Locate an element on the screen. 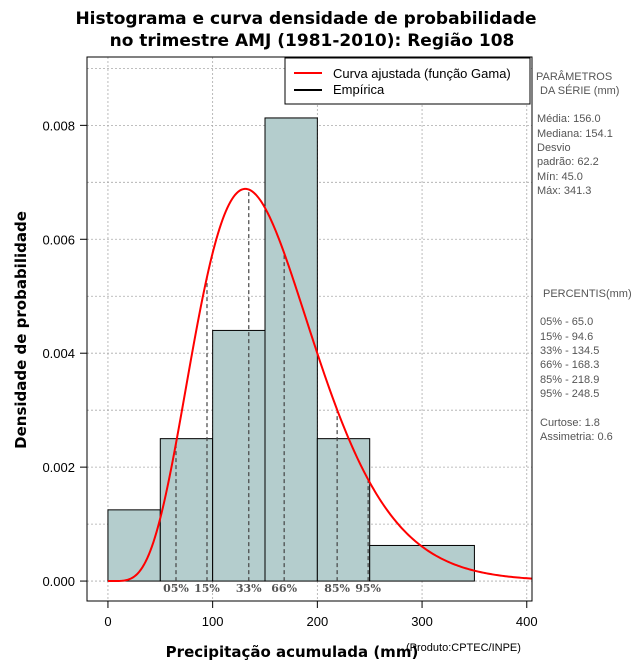 Image resolution: width=640 pixels, height=660 pixels. stat-skewness: Assimetria: 0.6 is located at coordinates (576, 437).